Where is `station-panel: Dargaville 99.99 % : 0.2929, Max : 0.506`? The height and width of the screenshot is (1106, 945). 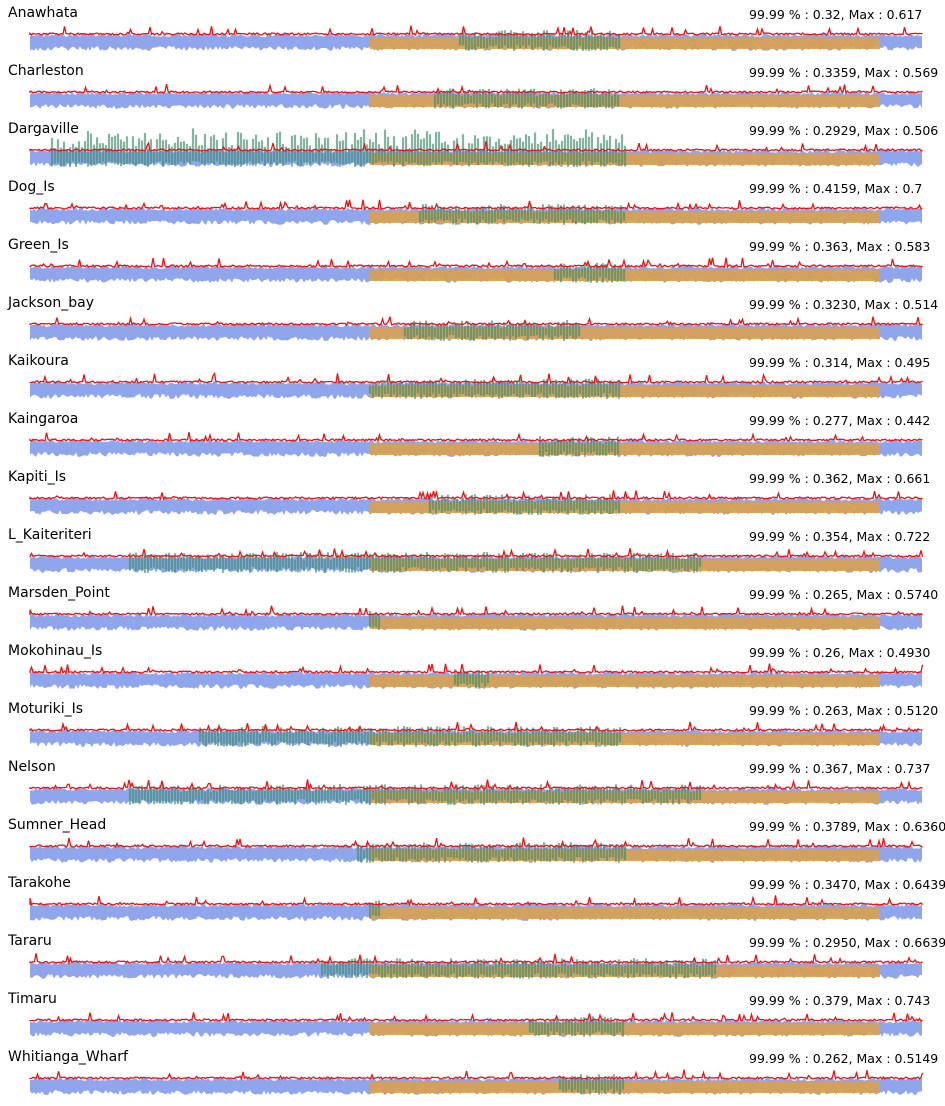
station-panel: Dargaville 99.99 % : 0.2929, Max : 0.506 is located at coordinates (472, 145).